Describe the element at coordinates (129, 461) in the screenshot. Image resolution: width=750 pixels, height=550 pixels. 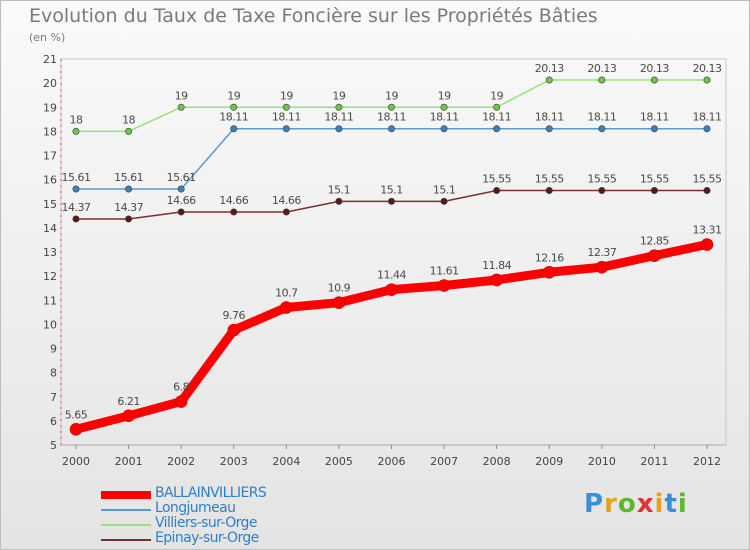
I see `x-tick-label: 2001` at that location.